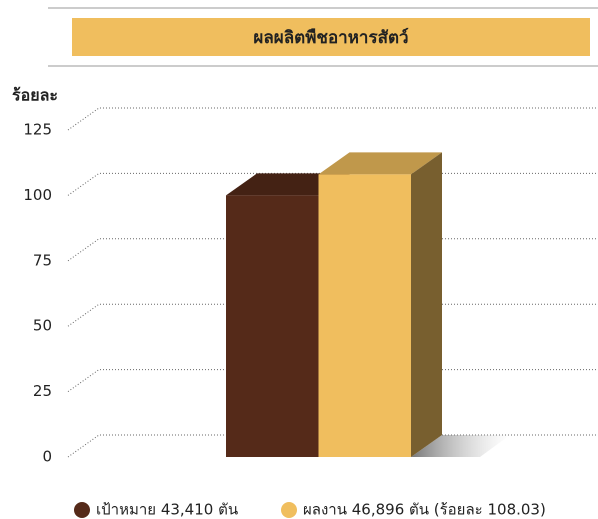  What do you see at coordinates (47, 457) in the screenshot?
I see `y-tick-label: 0` at bounding box center [47, 457].